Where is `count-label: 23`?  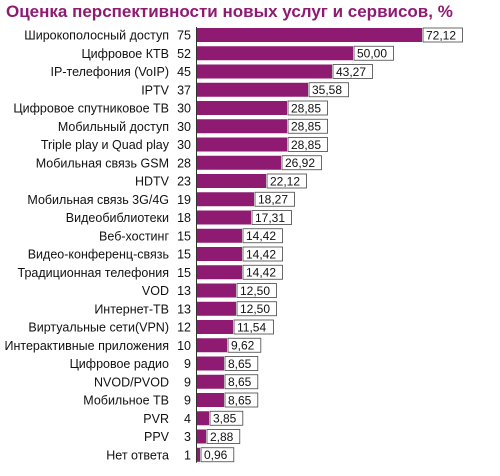 count-label: 23 is located at coordinates (184, 182).